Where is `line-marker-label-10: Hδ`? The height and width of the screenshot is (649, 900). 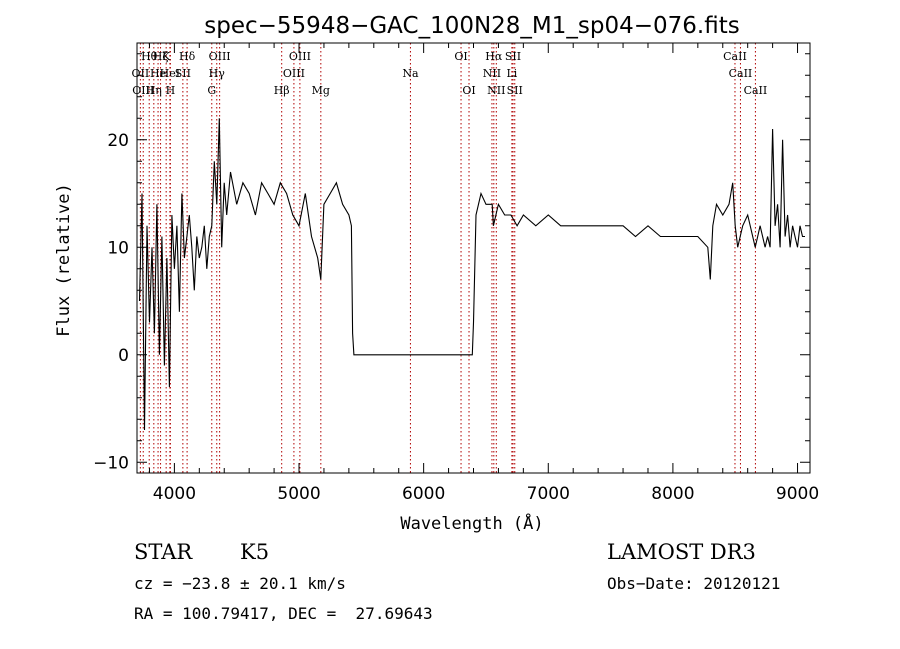
line-marker-label-10: Hδ is located at coordinates (187, 56).